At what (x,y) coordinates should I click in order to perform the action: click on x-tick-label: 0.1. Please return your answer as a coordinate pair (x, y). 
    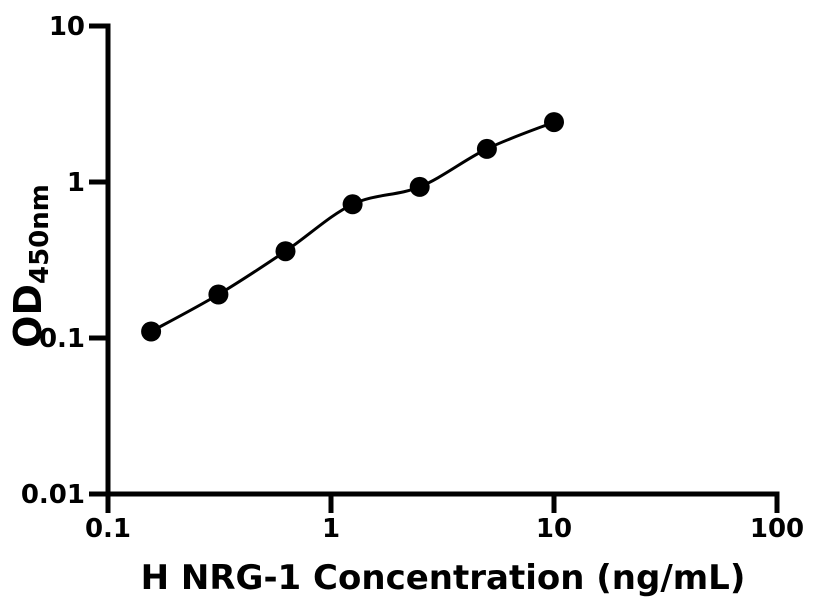
    Looking at the image, I should click on (108, 529).